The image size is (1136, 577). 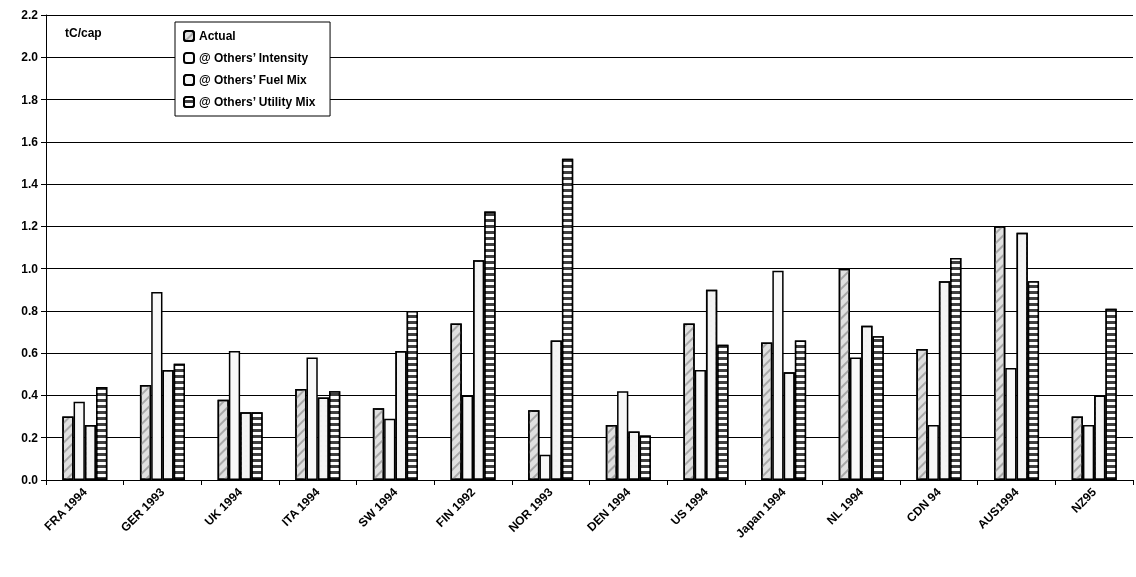 What do you see at coordinates (83, 33) in the screenshot?
I see `y-axis-title: tC/cap` at bounding box center [83, 33].